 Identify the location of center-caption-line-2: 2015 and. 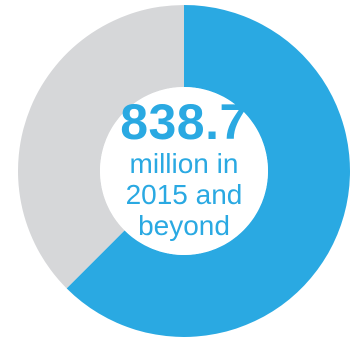
(184, 194).